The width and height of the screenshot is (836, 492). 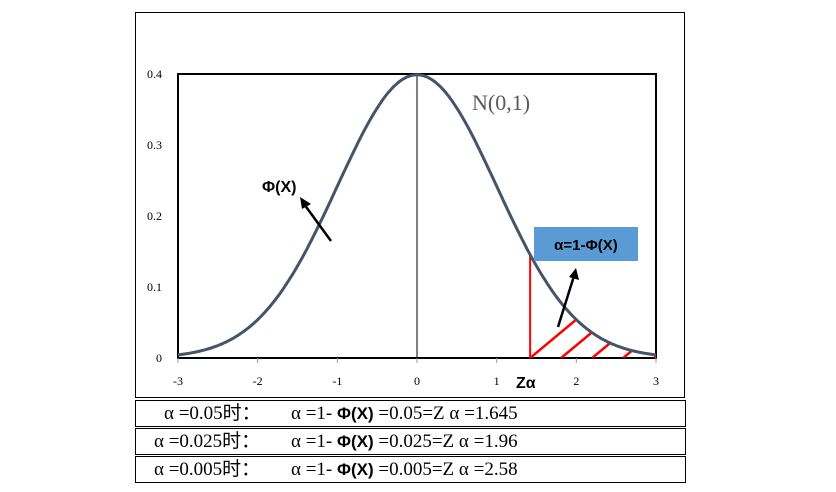 I want to click on phi-label: Φ(X), so click(x=279, y=187).